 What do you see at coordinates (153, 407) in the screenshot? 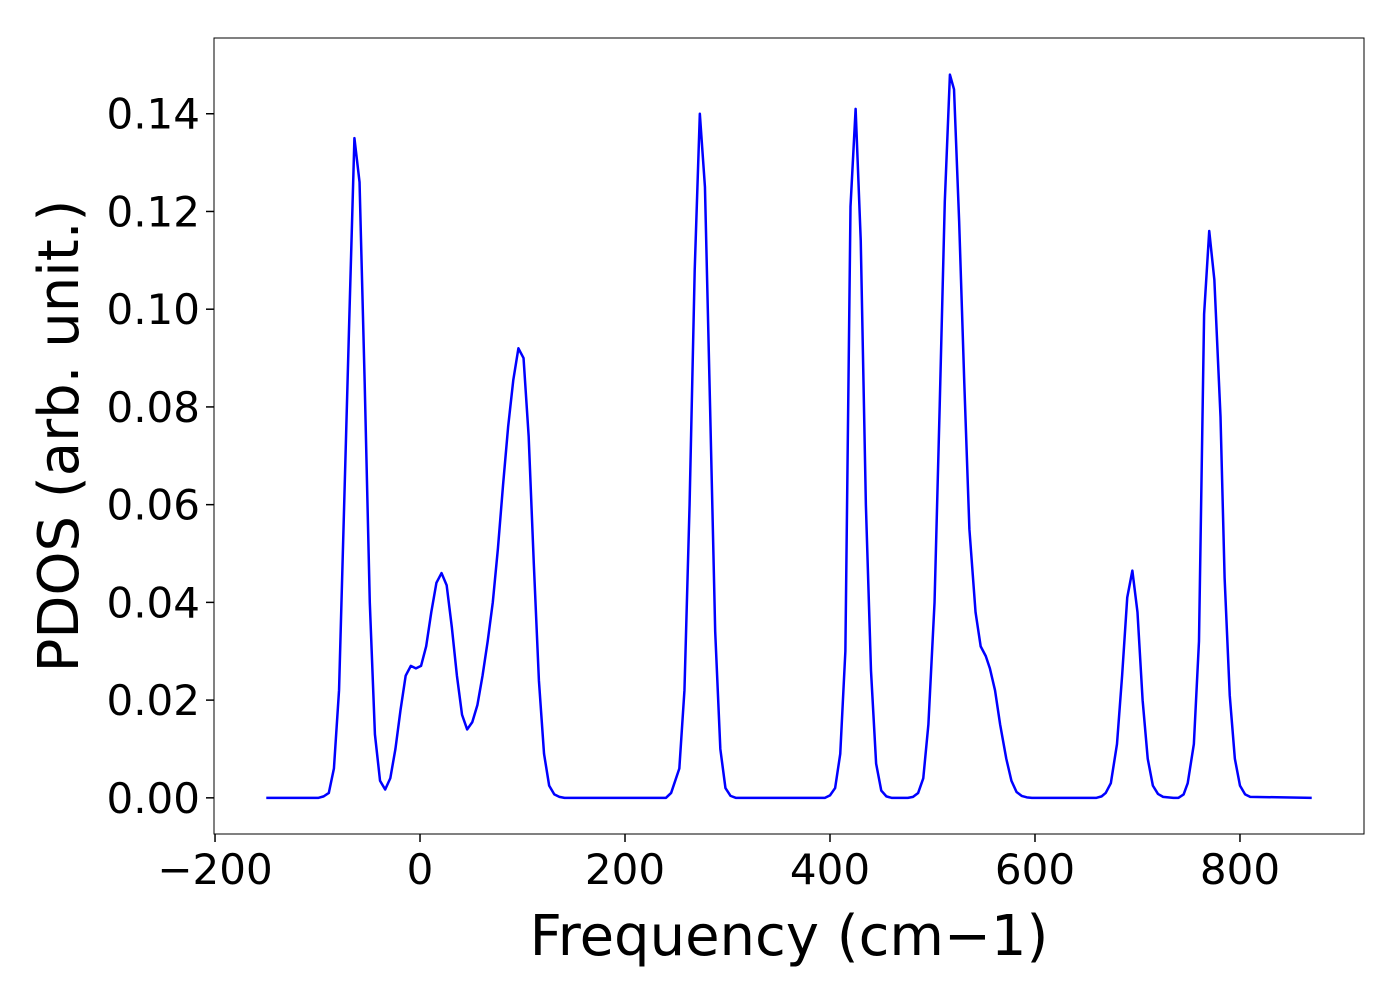
I see `y-tick-label: 0.08` at bounding box center [153, 407].